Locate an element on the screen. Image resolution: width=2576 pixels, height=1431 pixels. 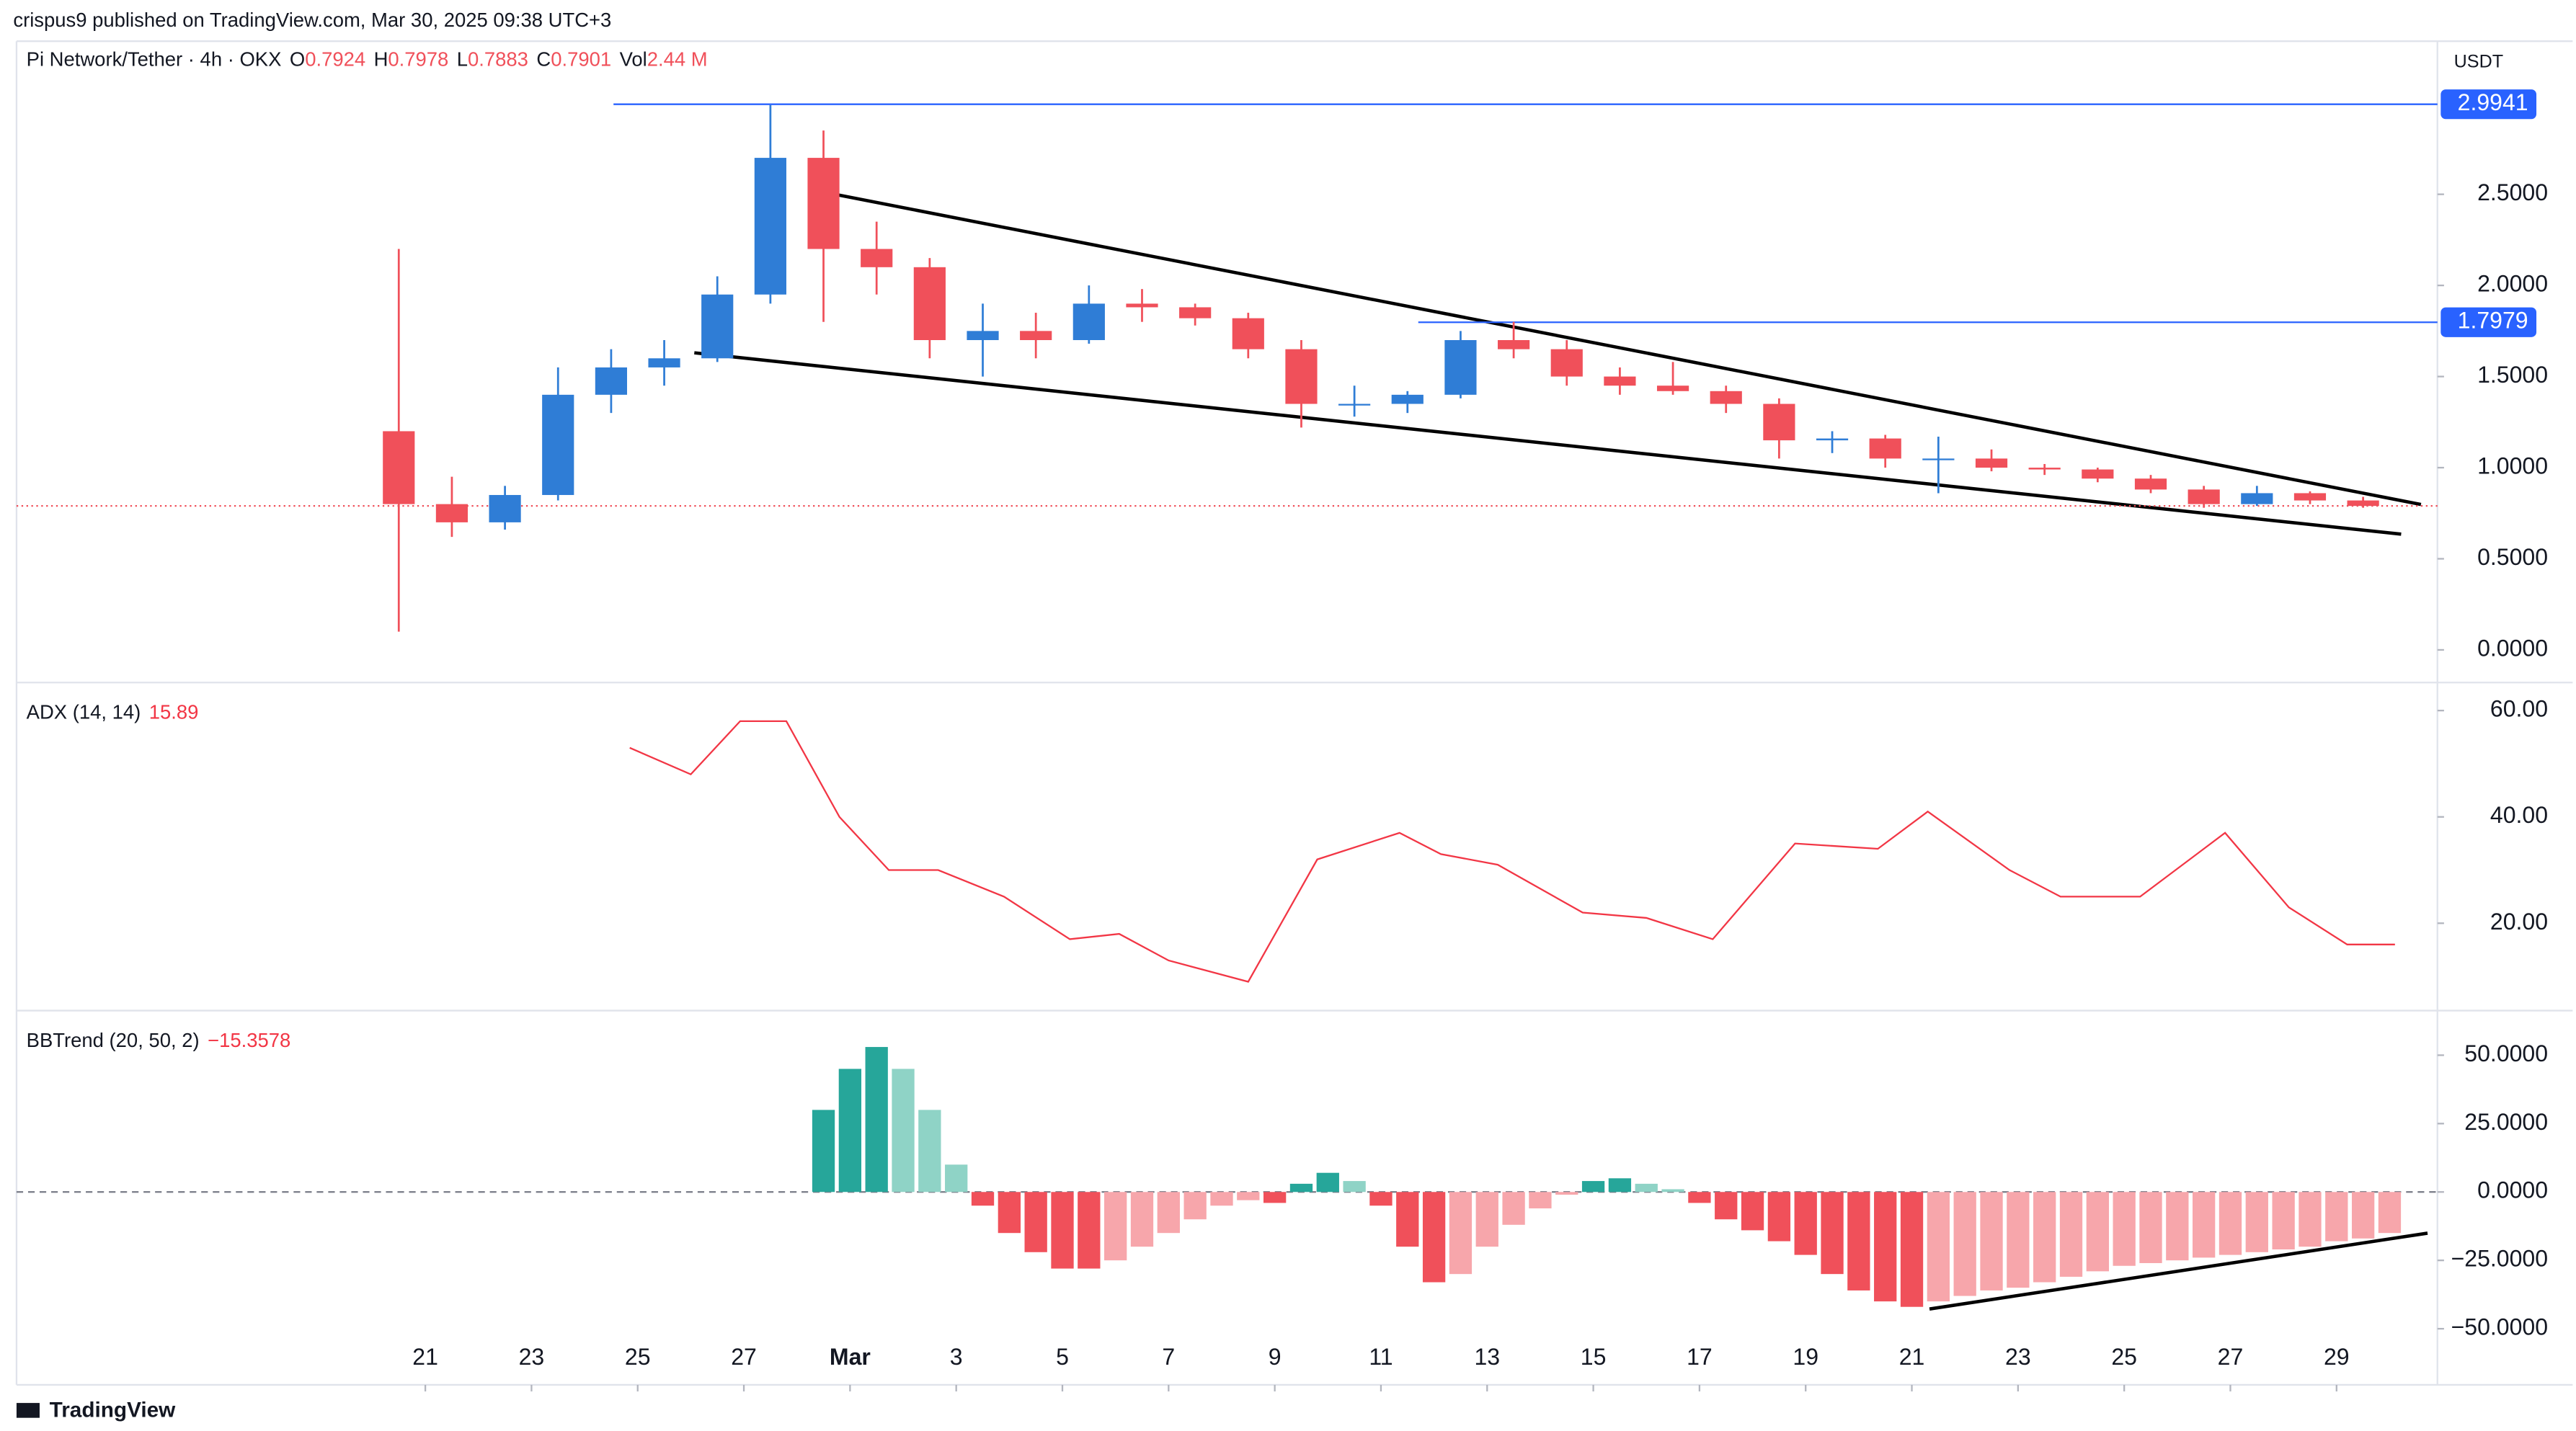
pane-legend: ADX (14, 14) 15.89 is located at coordinates (113, 712).